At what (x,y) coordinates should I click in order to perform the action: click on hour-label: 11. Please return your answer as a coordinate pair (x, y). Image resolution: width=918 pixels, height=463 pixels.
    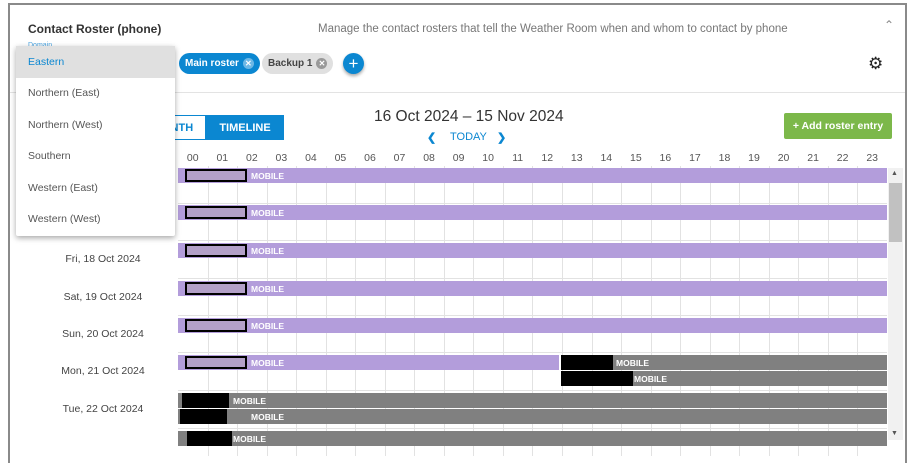
    Looking at the image, I should click on (518, 158).